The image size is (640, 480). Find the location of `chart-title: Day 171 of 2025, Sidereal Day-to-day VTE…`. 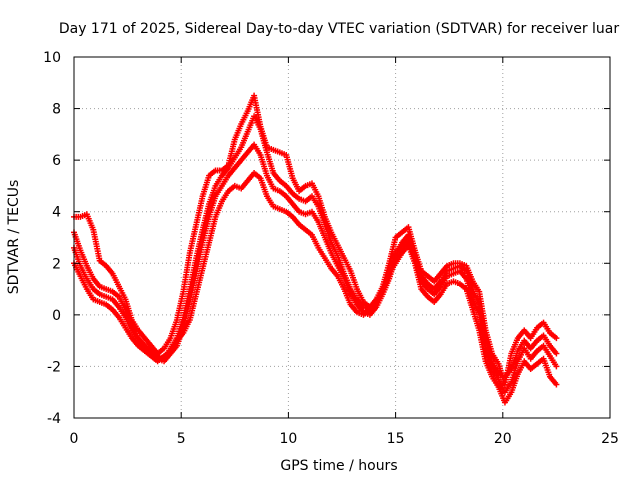

chart-title: Day 171 of 2025, Sidereal Day-to-day VTE… is located at coordinates (339, 29).